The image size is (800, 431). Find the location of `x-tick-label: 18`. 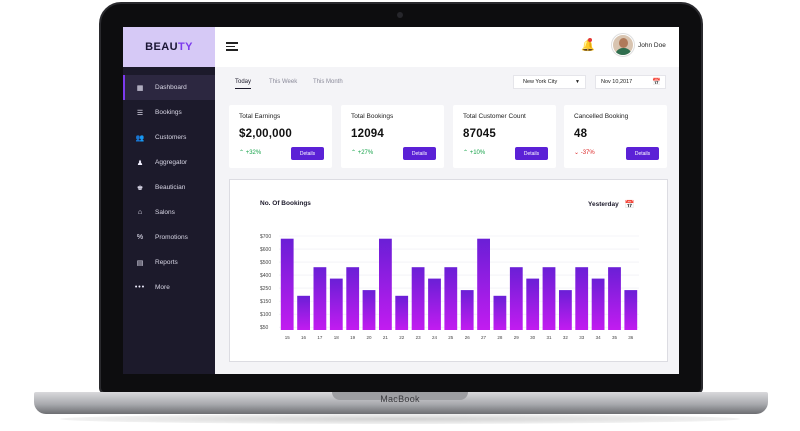

x-tick-label: 18 is located at coordinates (337, 337).